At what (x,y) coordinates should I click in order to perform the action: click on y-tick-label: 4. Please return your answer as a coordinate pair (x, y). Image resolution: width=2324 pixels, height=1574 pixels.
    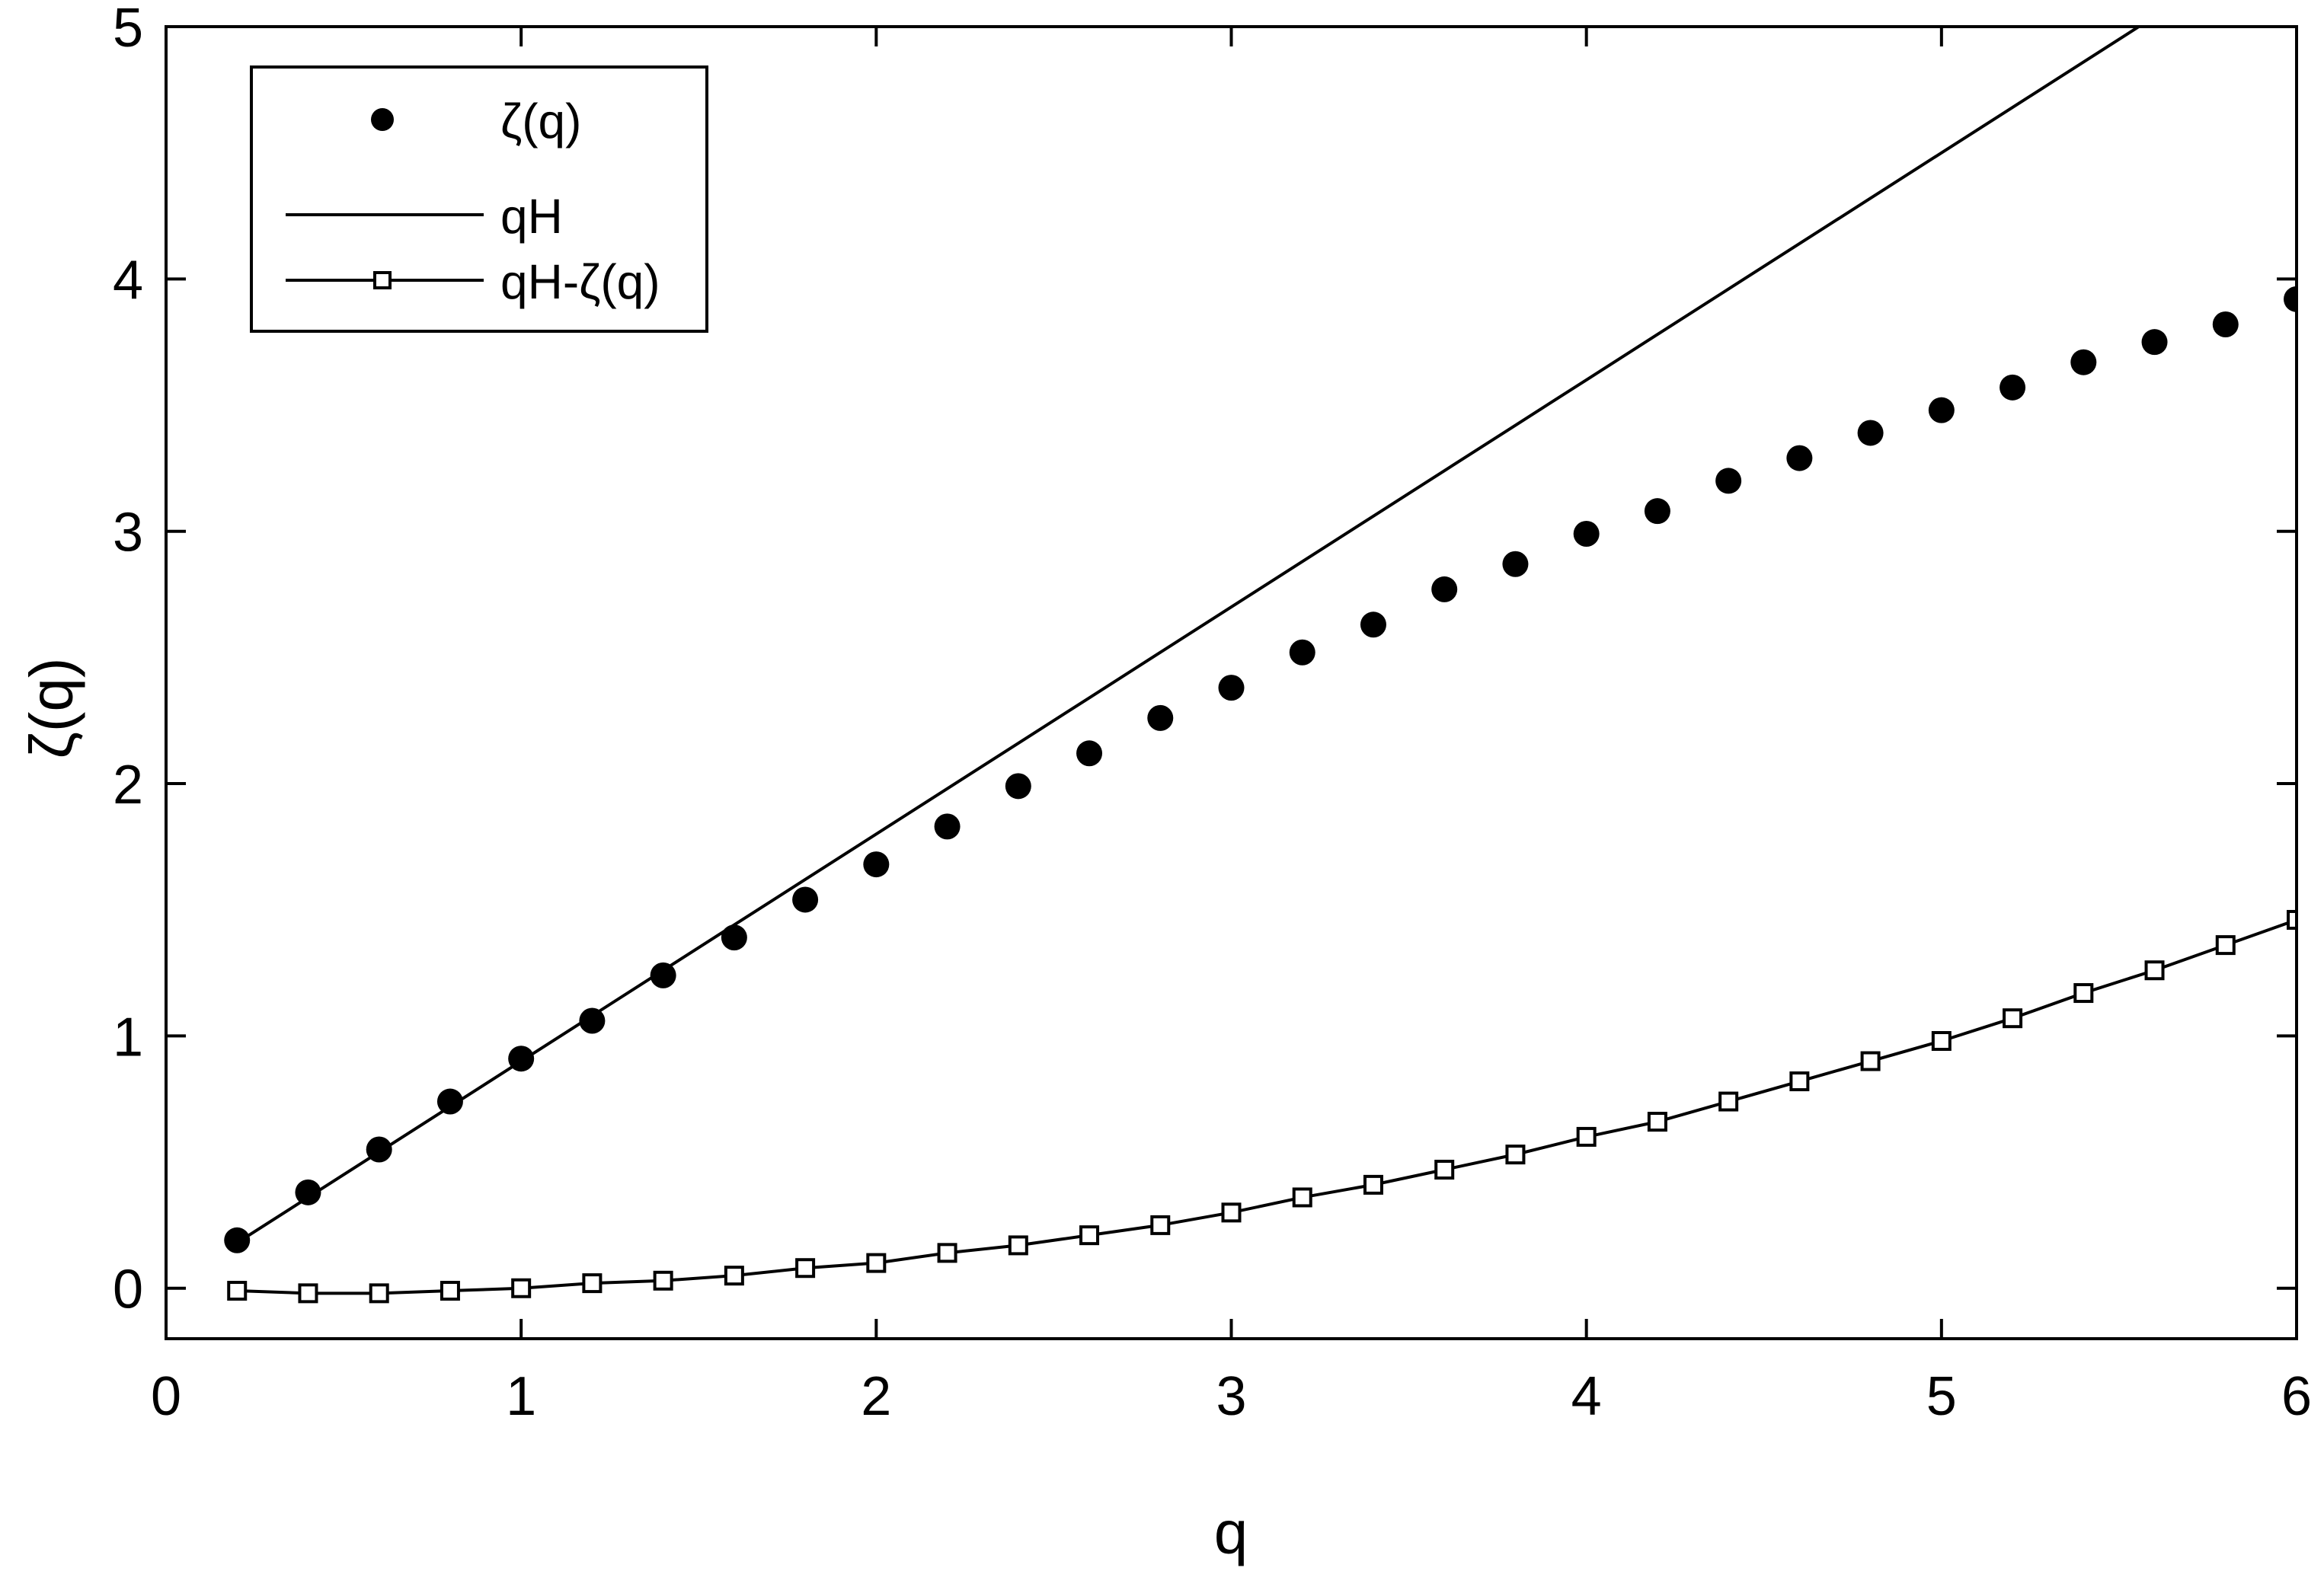
    Looking at the image, I should click on (128, 280).